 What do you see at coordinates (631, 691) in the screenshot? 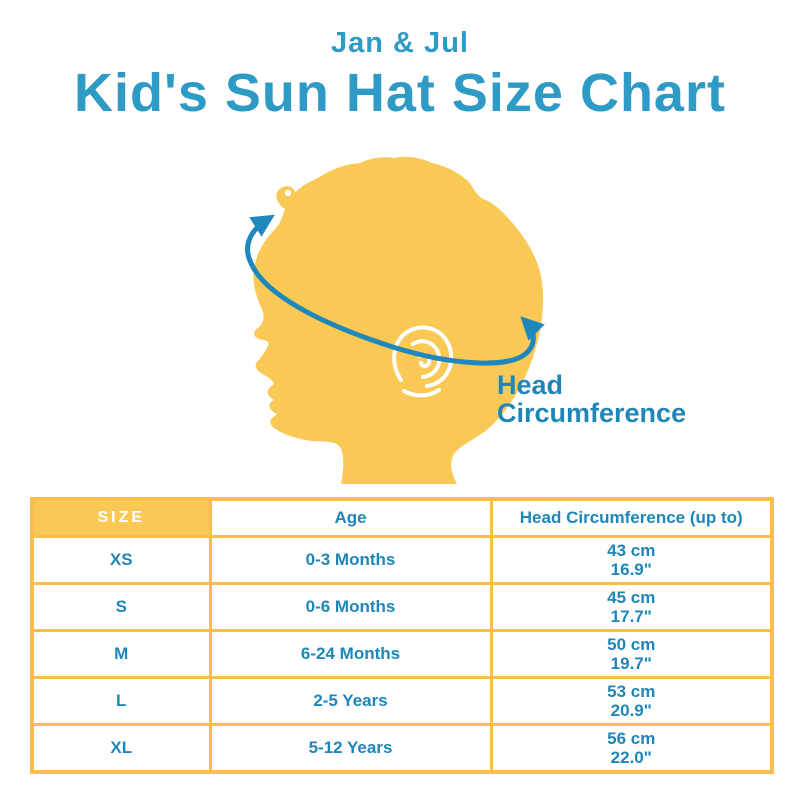
I see `circumference-cm: 53 cm` at bounding box center [631, 691].